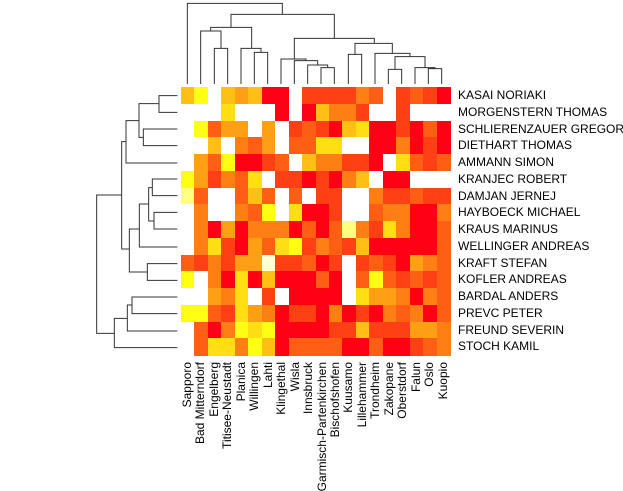 Image resolution: width=623 pixels, height=491 pixels. I want to click on column-label: Kuusamo, so click(348, 387).